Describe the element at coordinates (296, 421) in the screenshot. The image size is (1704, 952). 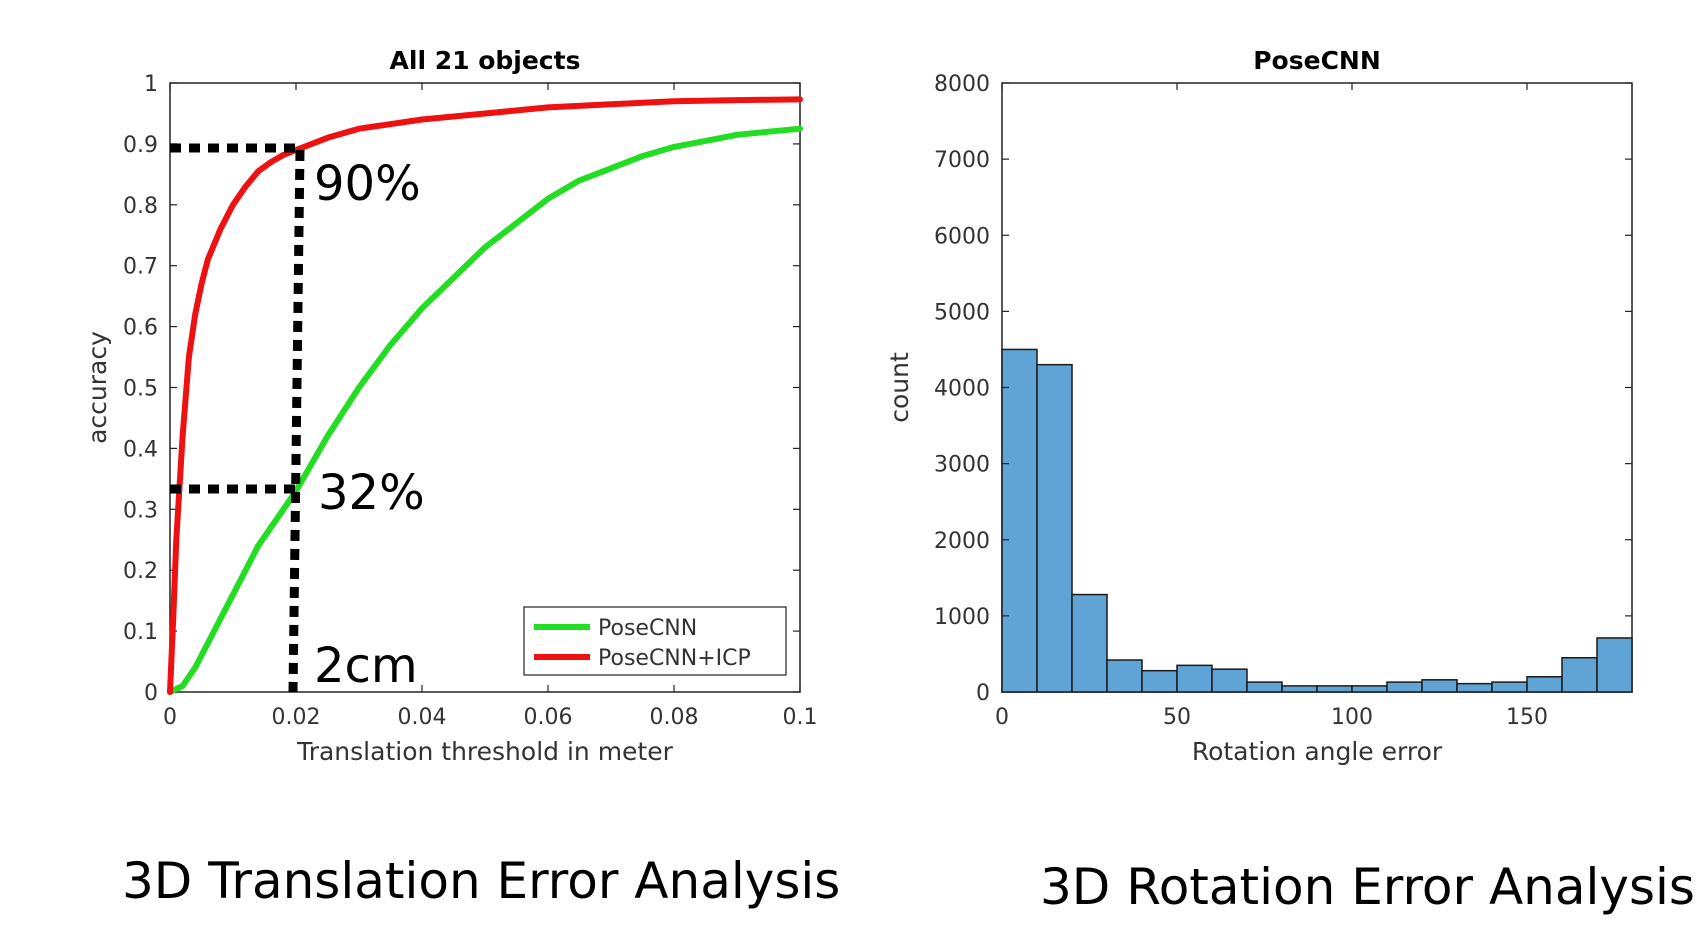
I see `guide-line-vertical` at that location.